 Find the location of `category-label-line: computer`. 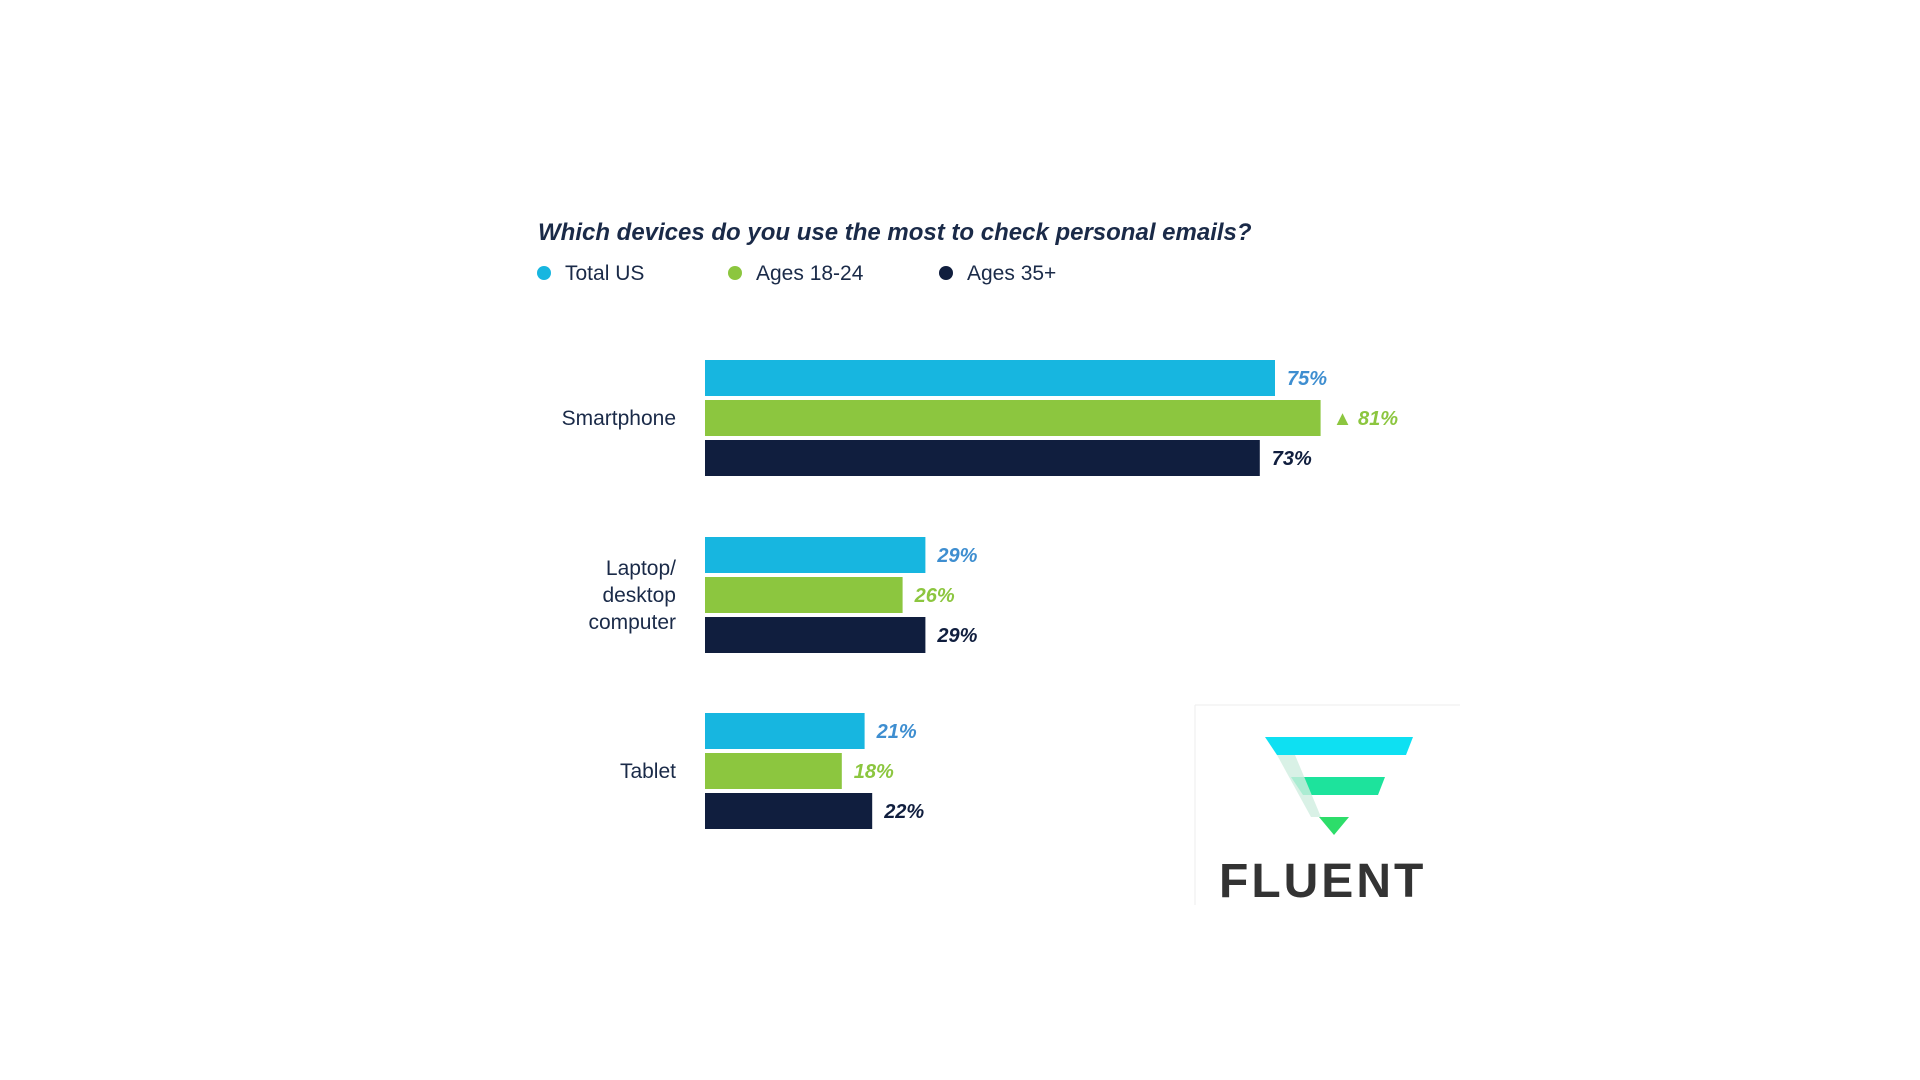

category-label-line: computer is located at coordinates (632, 622).